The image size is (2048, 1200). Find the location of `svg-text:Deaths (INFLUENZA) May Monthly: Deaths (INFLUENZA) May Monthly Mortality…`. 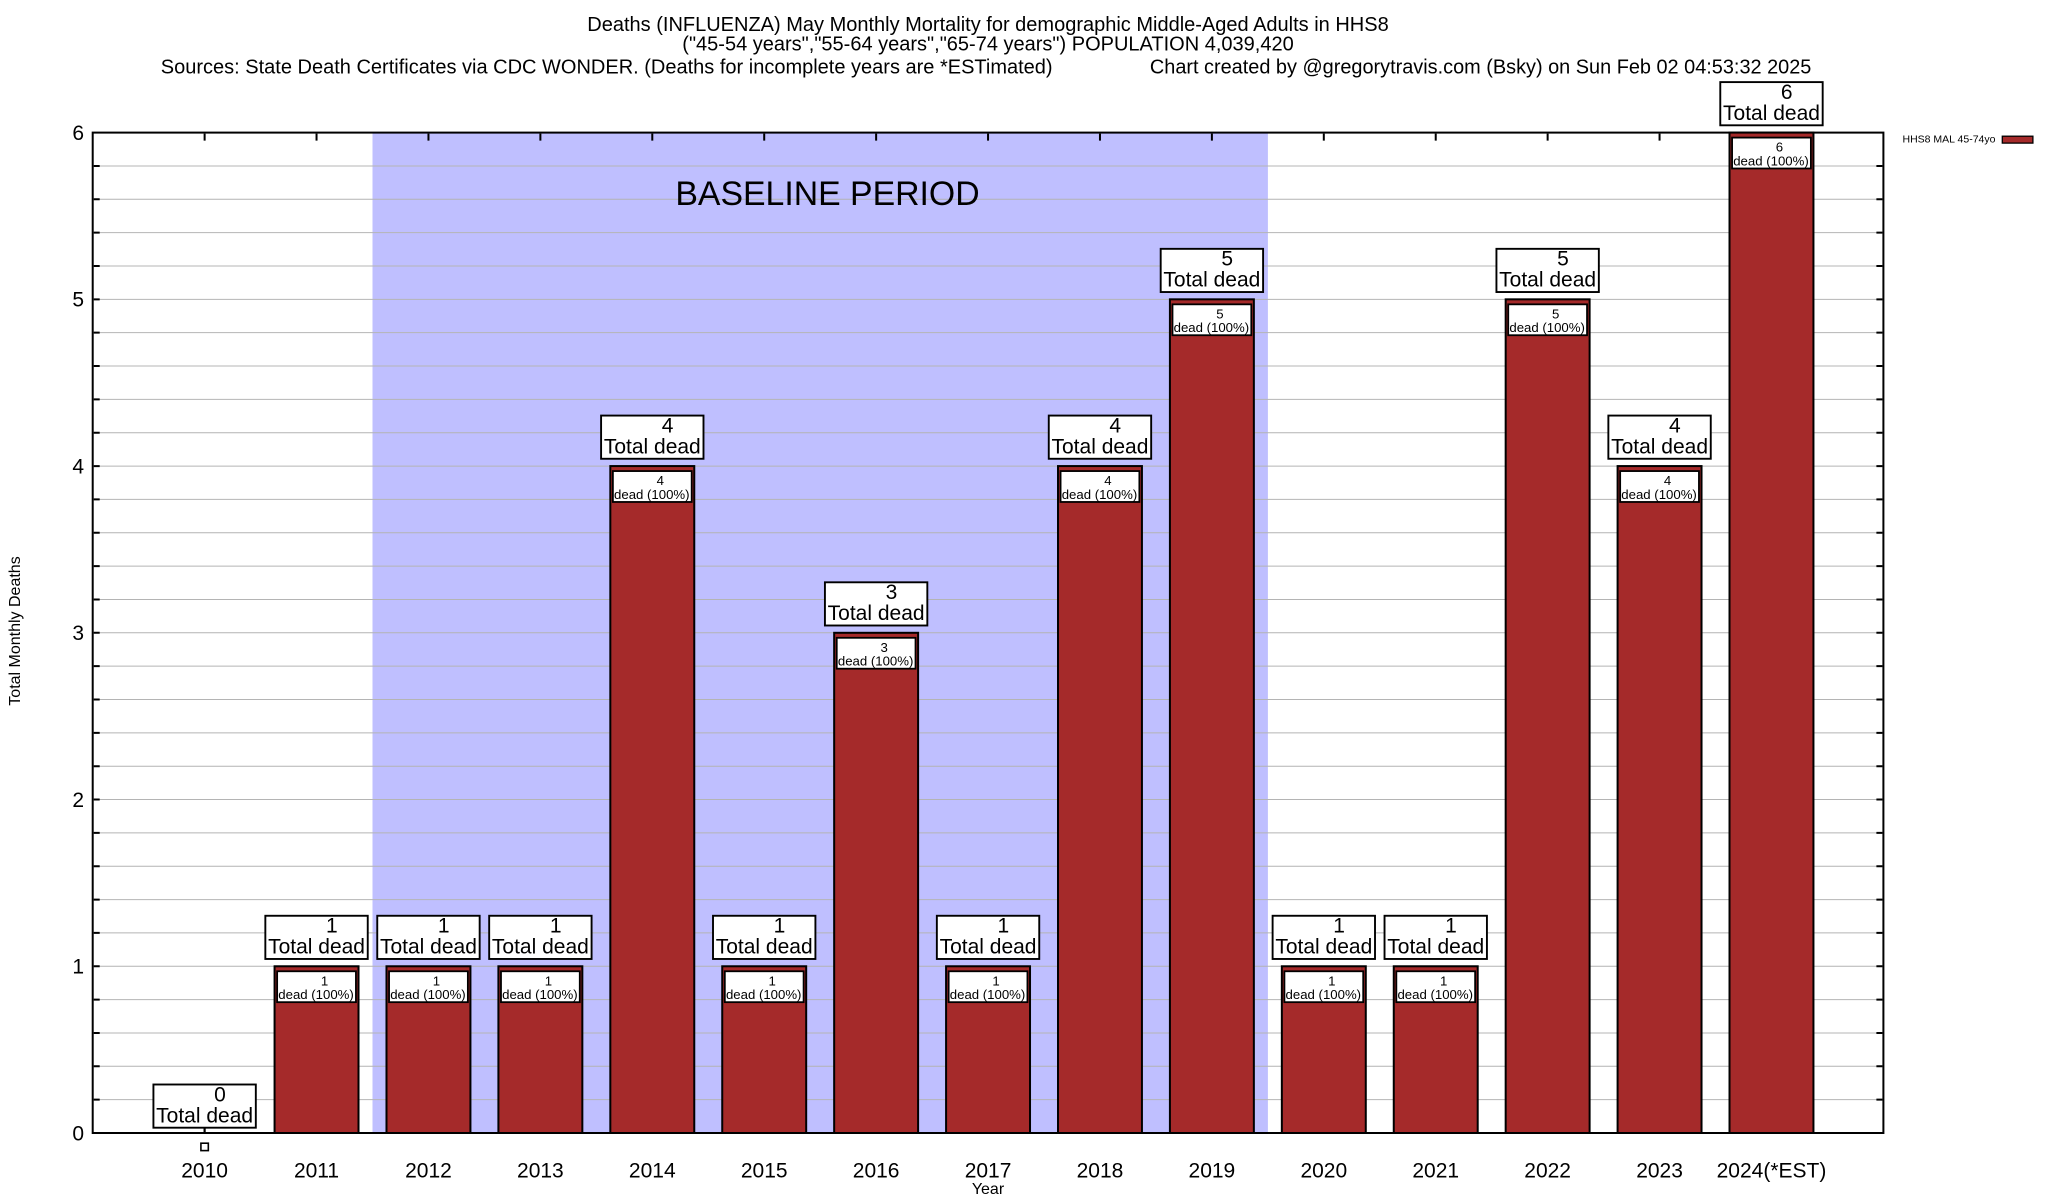

svg-text:Deaths (INFLUENZA) May Monthly: Deaths (INFLUENZA) May Monthly Mortality… is located at coordinates (987, 25).